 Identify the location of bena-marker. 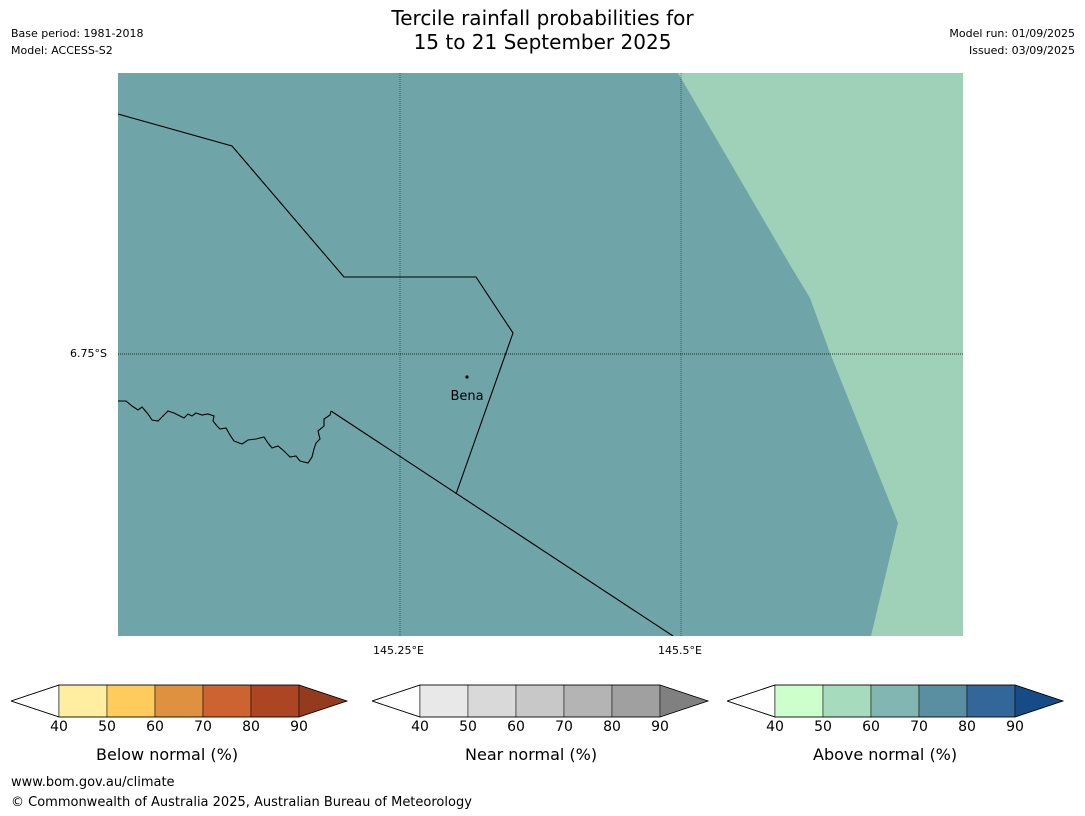
(467, 377).